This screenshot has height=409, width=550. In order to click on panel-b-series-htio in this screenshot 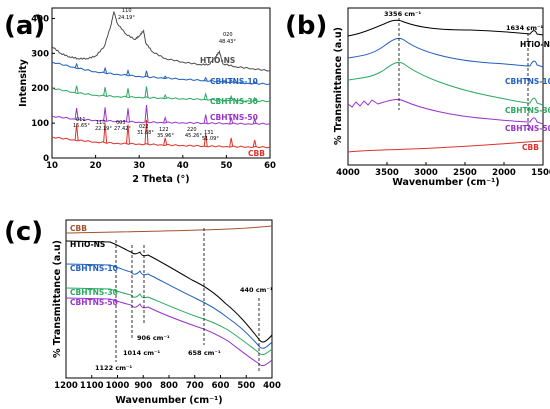, I will do `click(445, 28)`.